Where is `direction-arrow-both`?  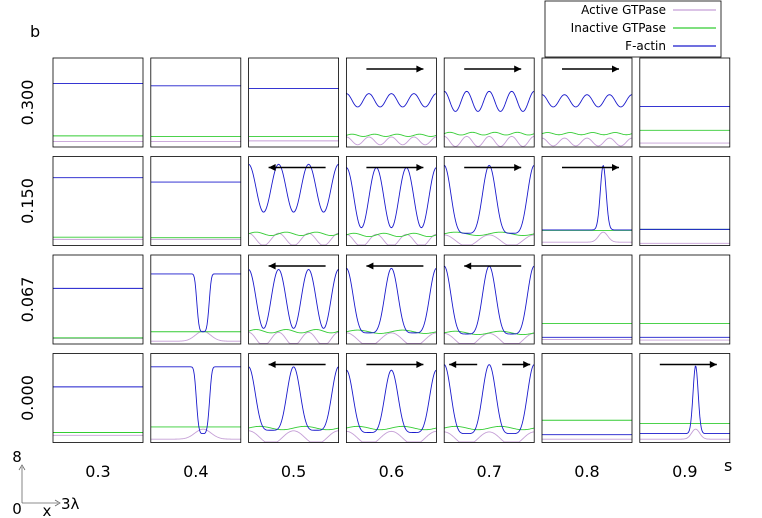 direction-arrow-both is located at coordinates (490, 364).